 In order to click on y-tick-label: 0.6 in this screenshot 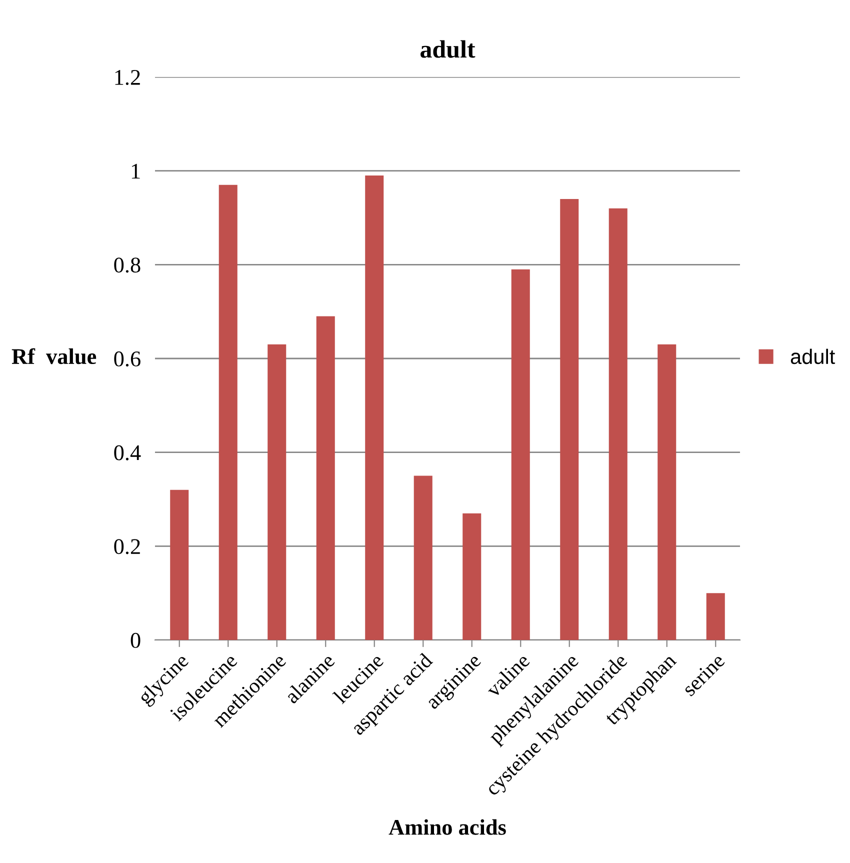, I will do `click(127, 359)`.